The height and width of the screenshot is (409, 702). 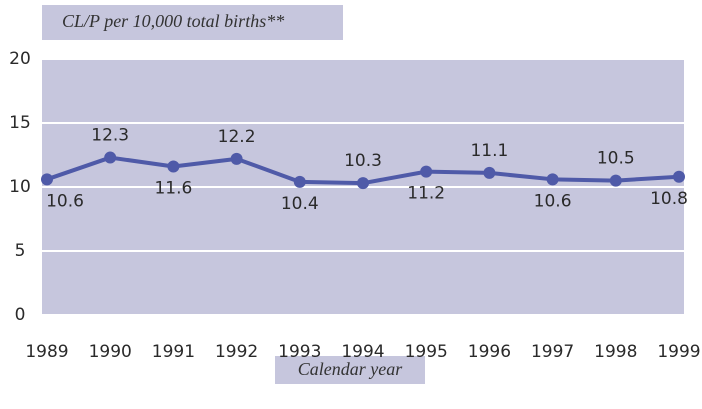 I want to click on data-label: 10.8, so click(x=669, y=199).